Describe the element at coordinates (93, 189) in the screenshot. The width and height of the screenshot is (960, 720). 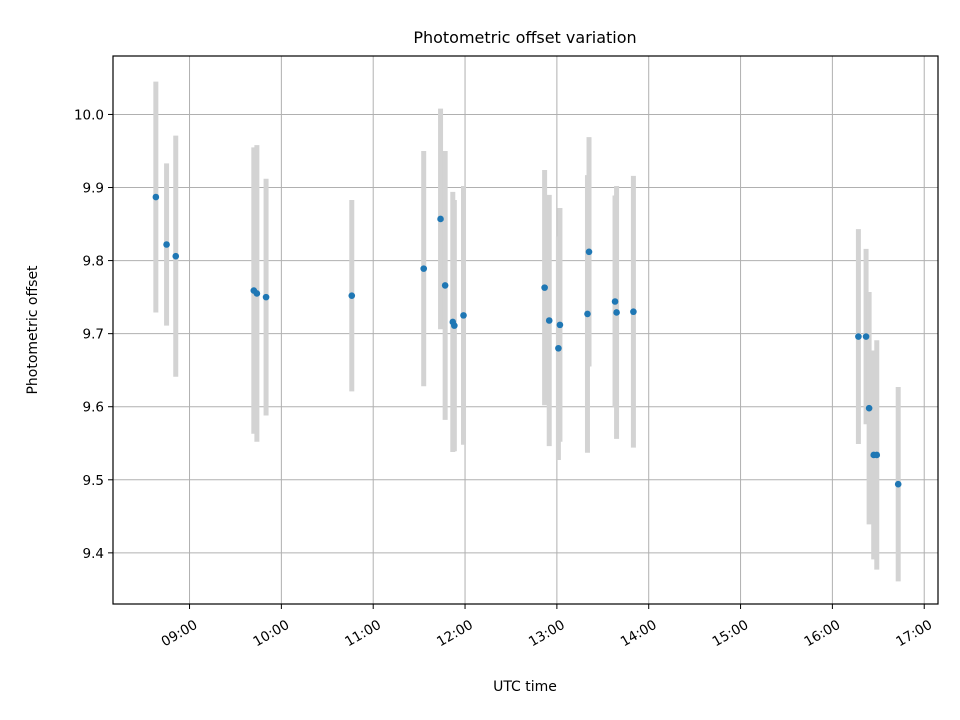
I see `y-tick-label: 9.9` at that location.